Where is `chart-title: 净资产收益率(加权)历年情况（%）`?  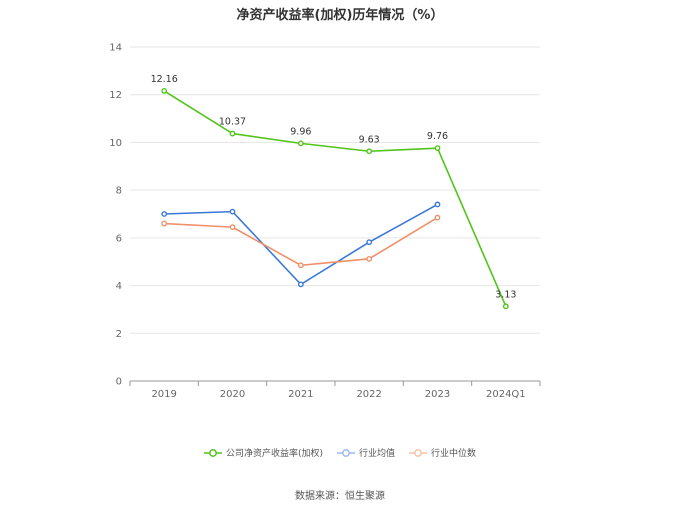
chart-title: 净资产收益率(加权)历年情况（%） is located at coordinates (340, 15).